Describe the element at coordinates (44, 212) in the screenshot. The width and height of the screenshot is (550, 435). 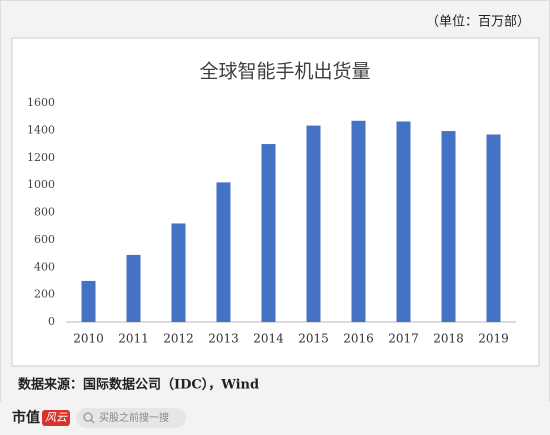
I see `y-tick-label: 800` at that location.